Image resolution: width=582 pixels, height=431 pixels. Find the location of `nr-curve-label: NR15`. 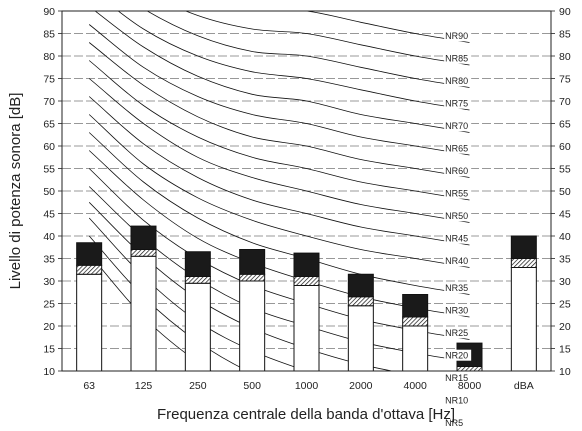

nr-curve-label: NR15 is located at coordinates (456, 378).